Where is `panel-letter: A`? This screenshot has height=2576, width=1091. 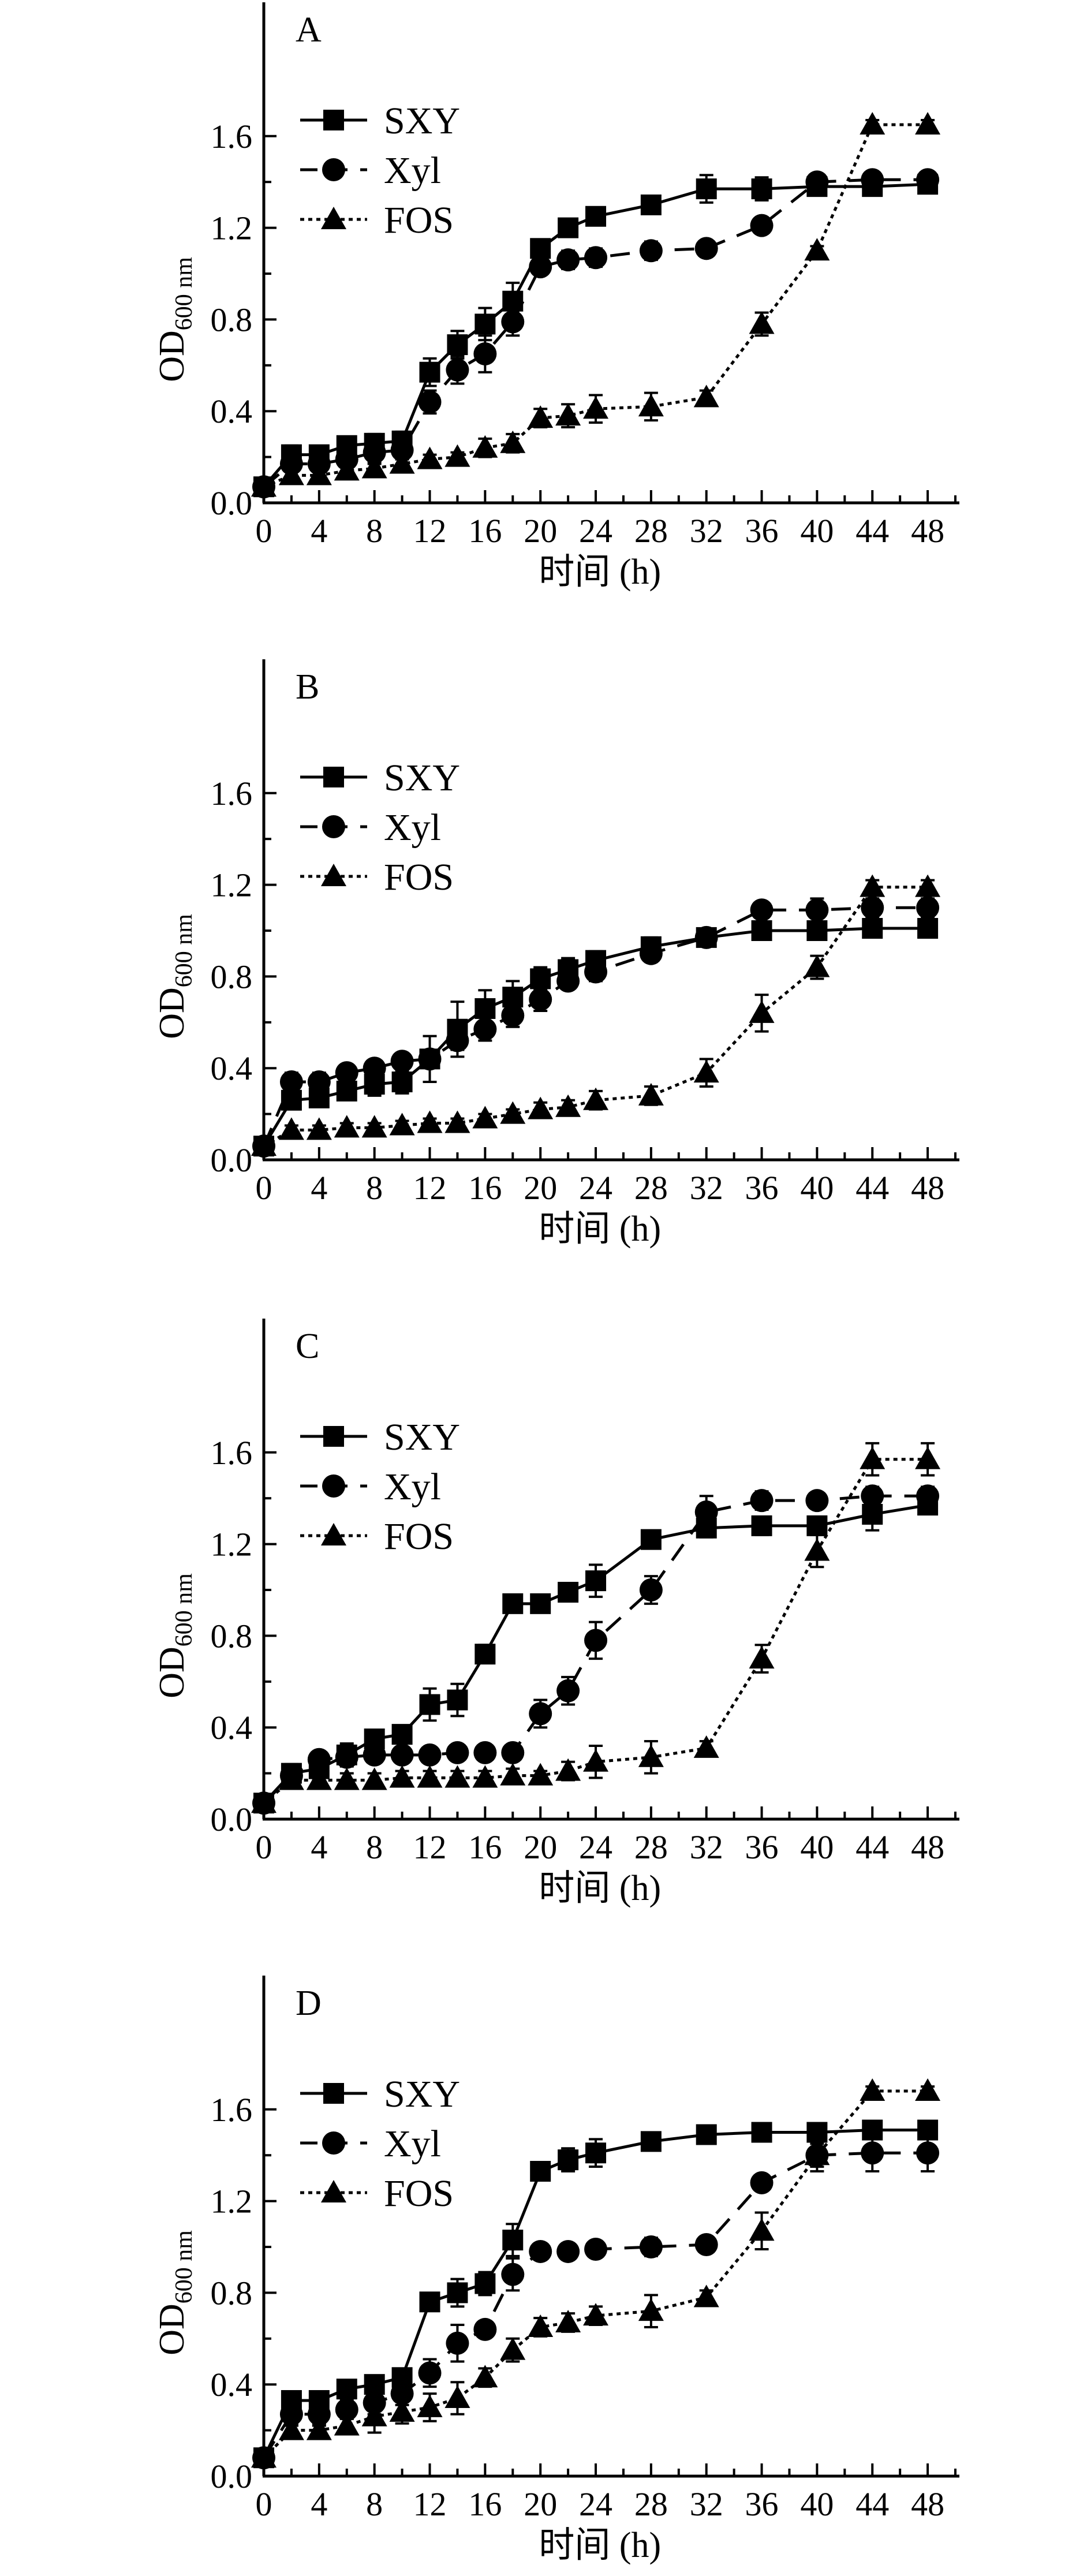 panel-letter: A is located at coordinates (309, 30).